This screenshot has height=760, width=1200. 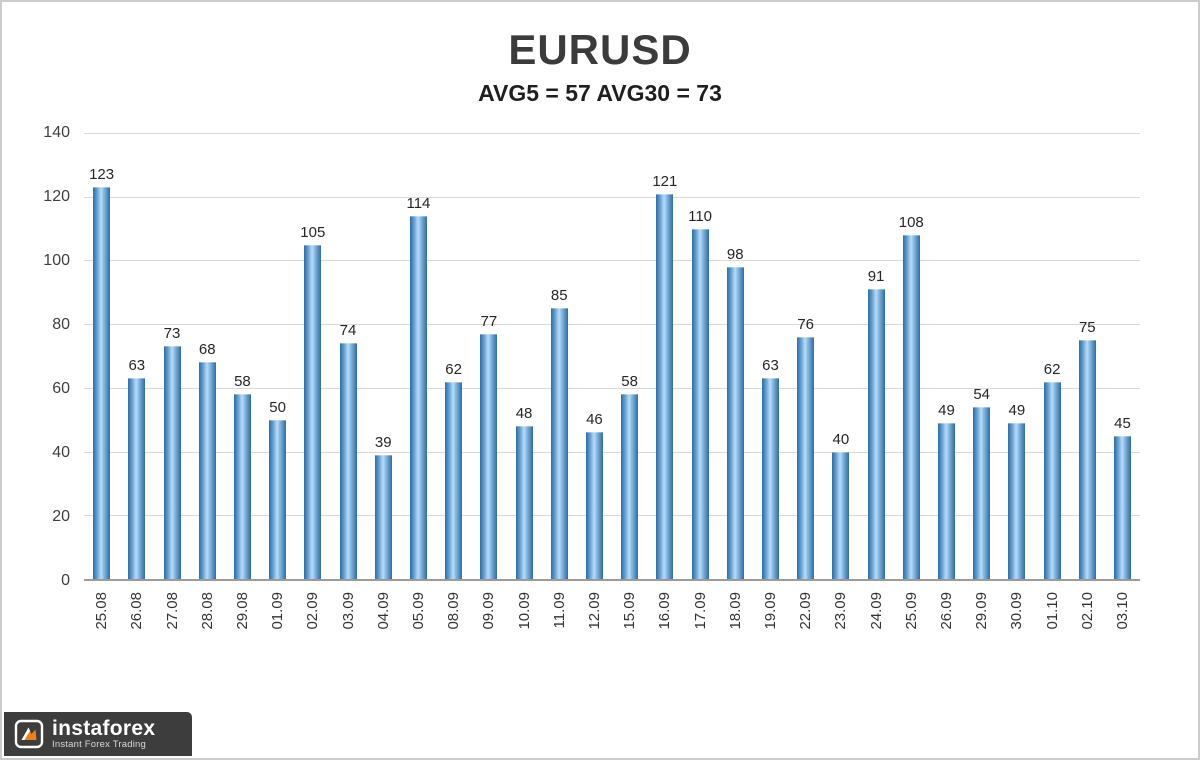 What do you see at coordinates (348, 611) in the screenshot?
I see `x-tick-label: 03.09` at bounding box center [348, 611].